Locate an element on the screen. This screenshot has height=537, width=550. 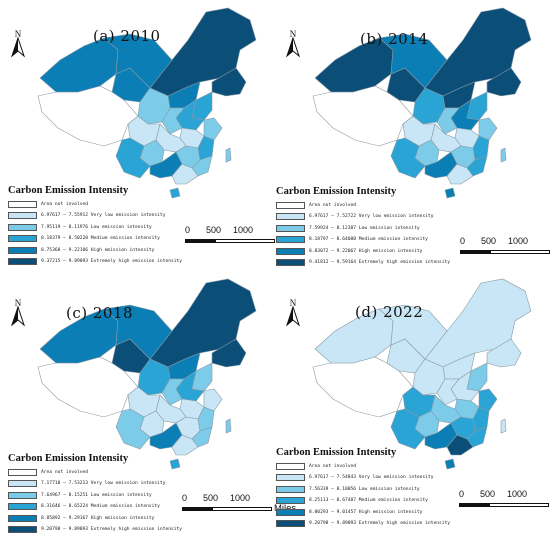
legend-label: 7.95119 — 8.11976 Low emission intensity is located at coordinates (96, 227).